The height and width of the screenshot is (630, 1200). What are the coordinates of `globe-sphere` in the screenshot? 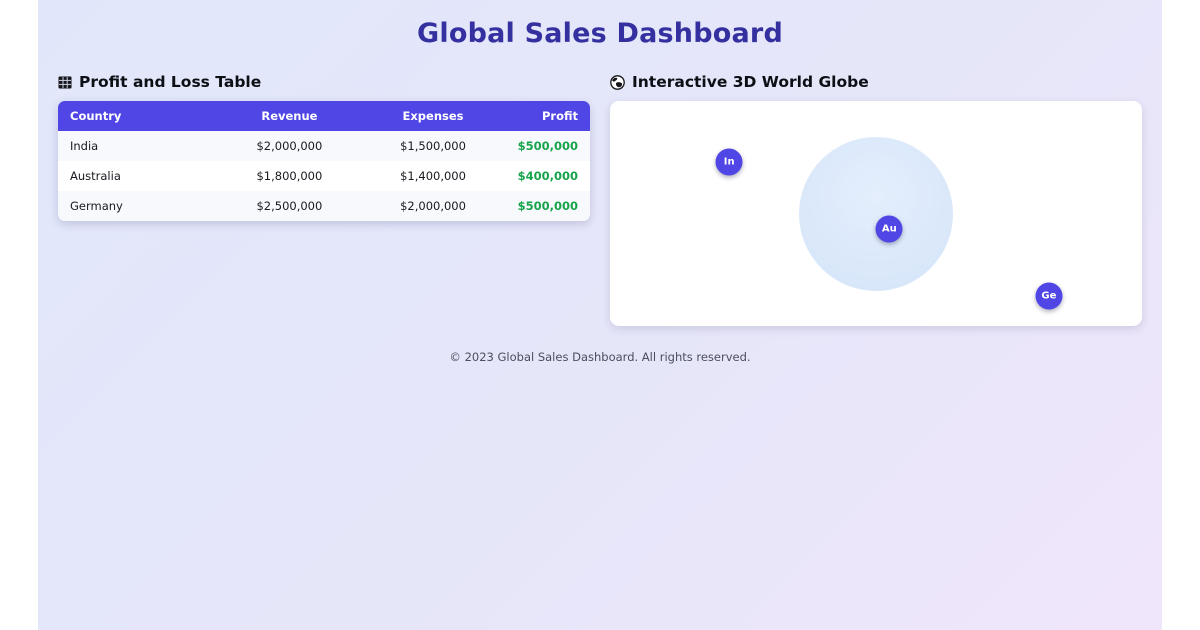 It's located at (876, 213).